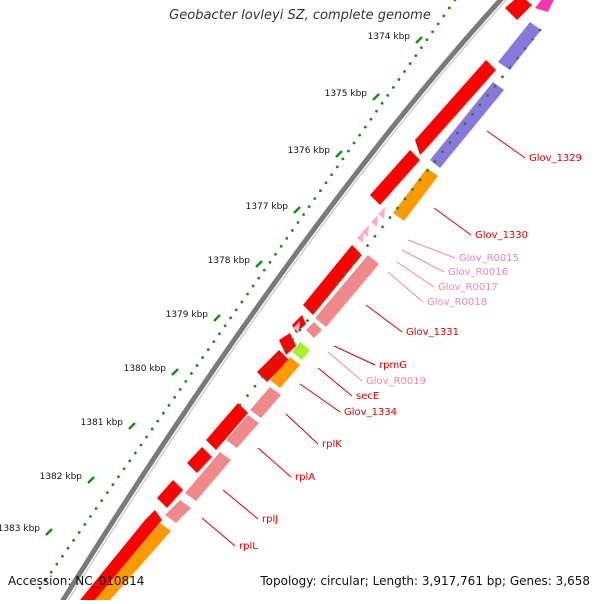 The width and height of the screenshot is (600, 604). Describe the element at coordinates (393, 365) in the screenshot. I see `feature-label: rpmG` at that location.